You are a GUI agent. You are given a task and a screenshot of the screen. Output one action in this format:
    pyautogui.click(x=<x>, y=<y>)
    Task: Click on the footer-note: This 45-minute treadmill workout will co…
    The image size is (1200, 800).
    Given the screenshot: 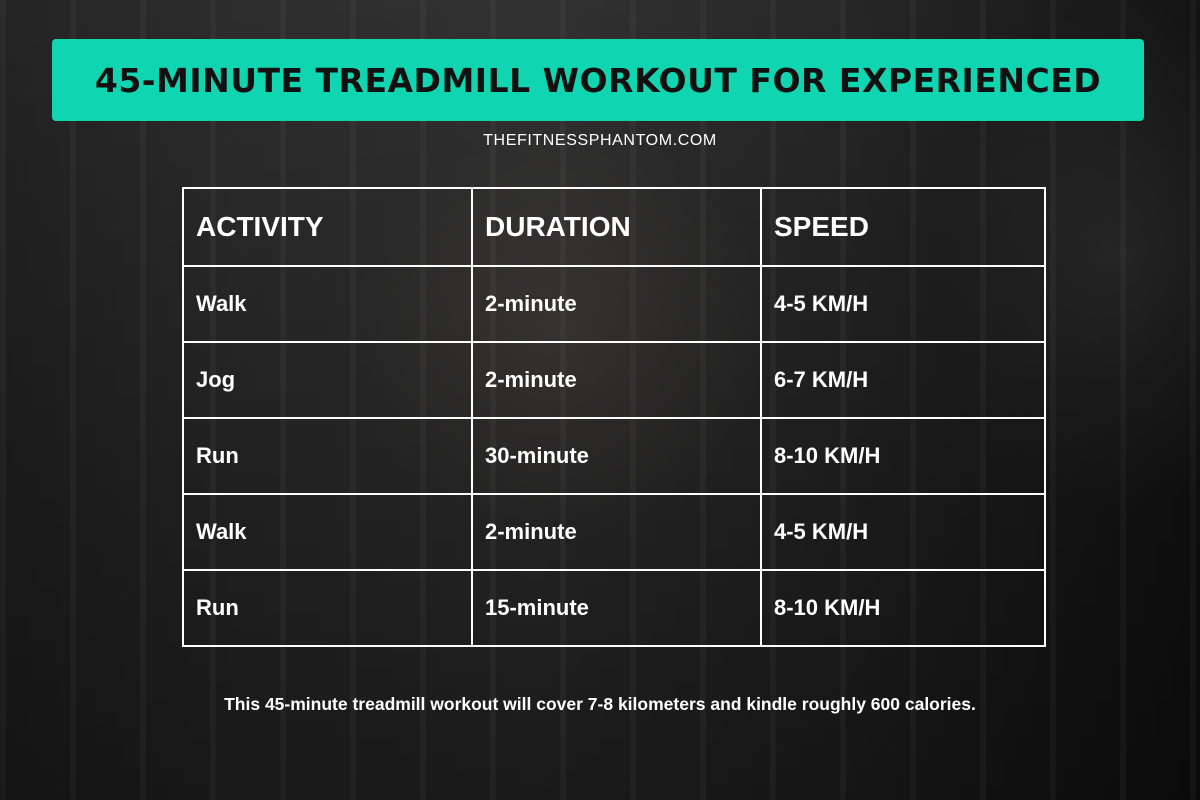 What is the action you would take?
    pyautogui.click(x=600, y=704)
    